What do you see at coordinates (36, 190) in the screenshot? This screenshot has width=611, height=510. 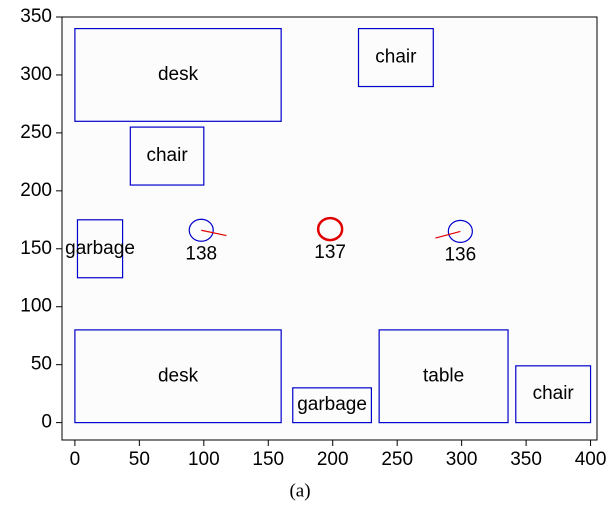 I see `y-tick-label: 200` at bounding box center [36, 190].